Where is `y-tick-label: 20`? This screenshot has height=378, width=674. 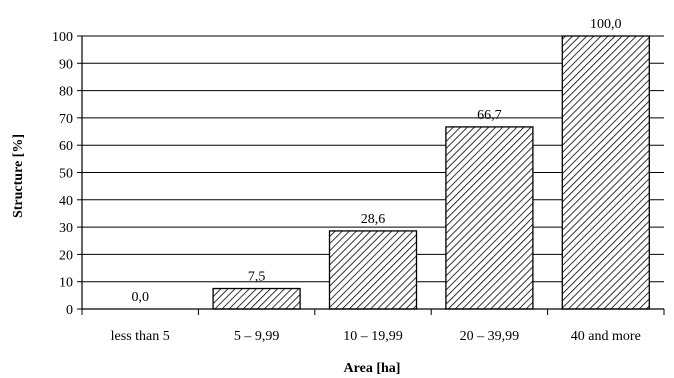 y-tick-label: 20 is located at coordinates (66, 255).